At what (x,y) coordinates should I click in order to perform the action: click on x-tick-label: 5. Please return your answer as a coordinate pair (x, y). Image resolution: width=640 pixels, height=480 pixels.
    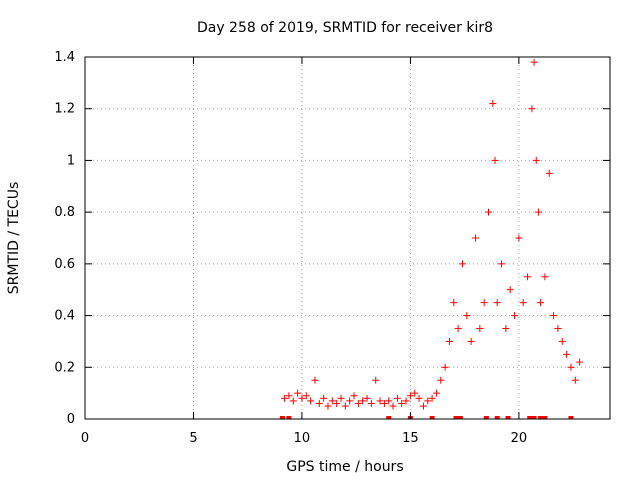
    Looking at the image, I should click on (193, 438).